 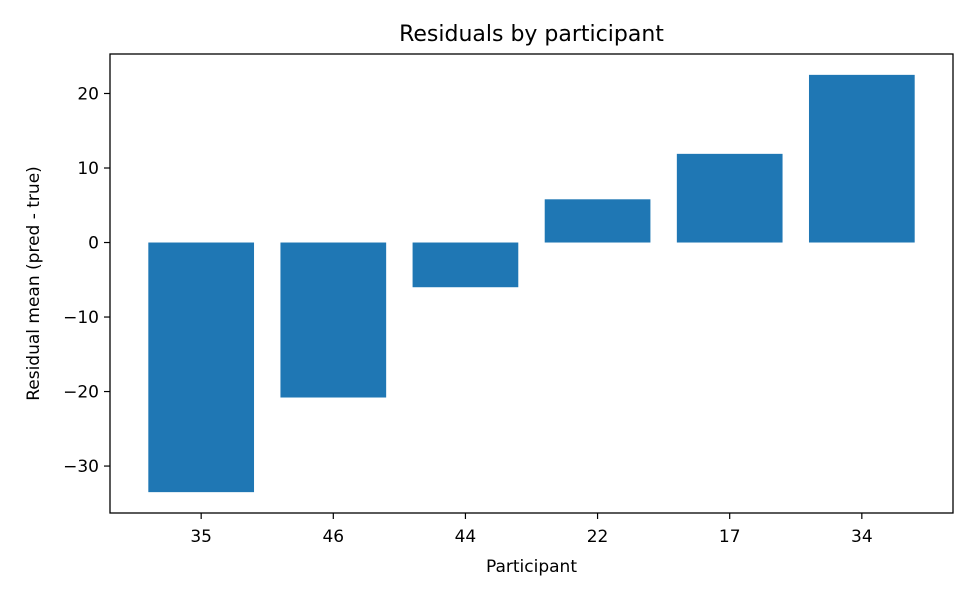 I want to click on y-tick-label-1: −20, so click(x=81, y=393).